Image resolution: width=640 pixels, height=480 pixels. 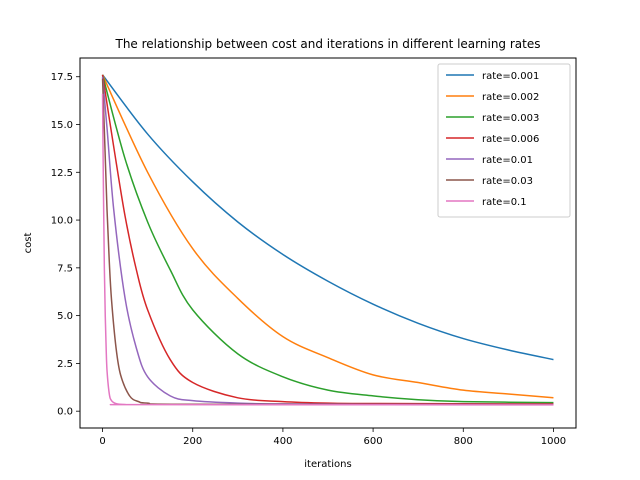 What do you see at coordinates (463, 441) in the screenshot?
I see `x-tick-label: 800` at bounding box center [463, 441].